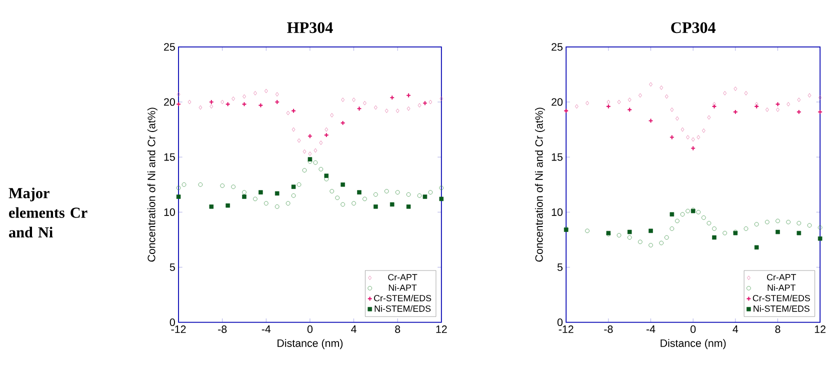  What do you see at coordinates (557, 212) in the screenshot?
I see `y-tick-label: 10` at bounding box center [557, 212].